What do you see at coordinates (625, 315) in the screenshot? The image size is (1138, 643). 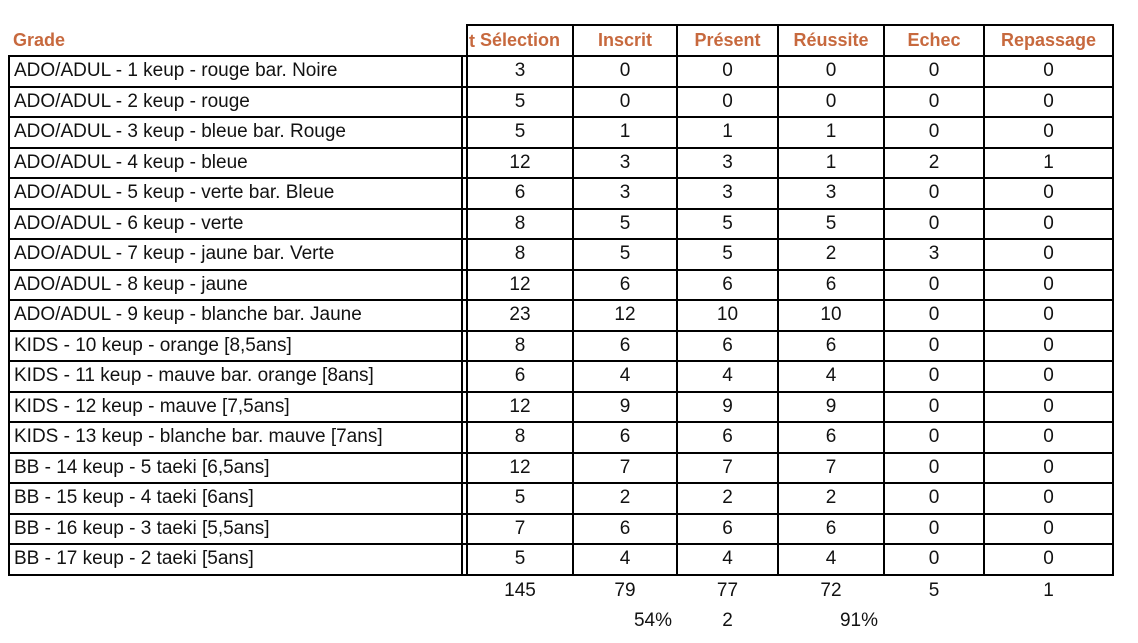 I see `inscrit-cell: 12` at bounding box center [625, 315].